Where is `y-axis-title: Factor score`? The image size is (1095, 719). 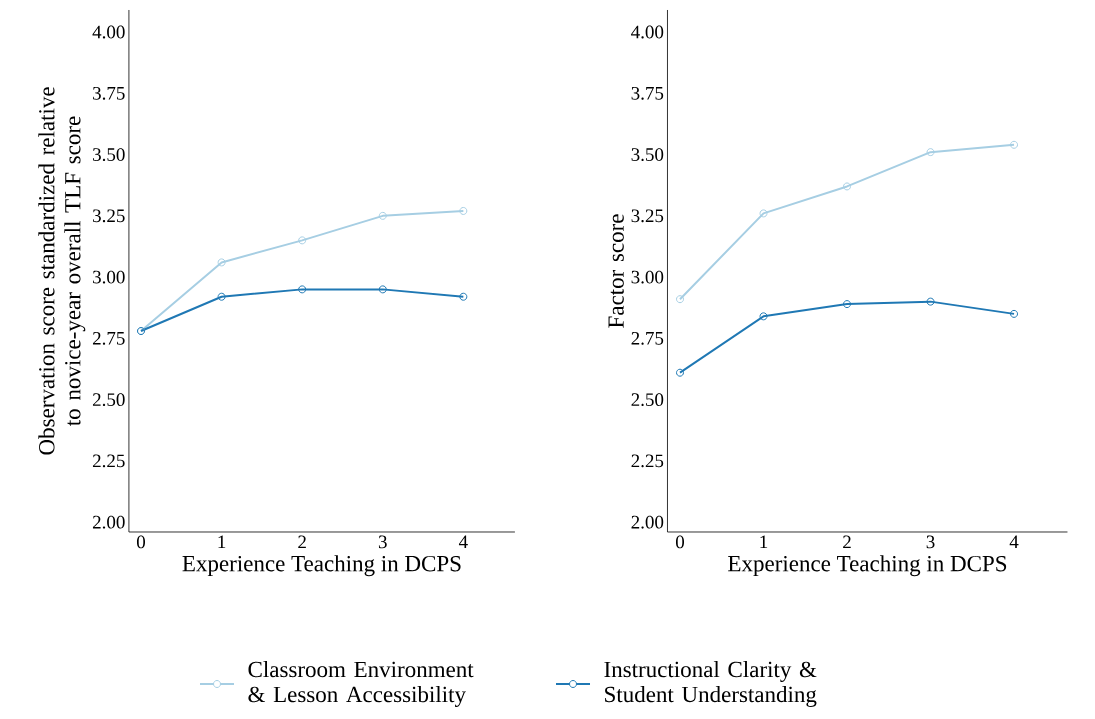 y-axis-title: Factor score is located at coordinates (616, 271).